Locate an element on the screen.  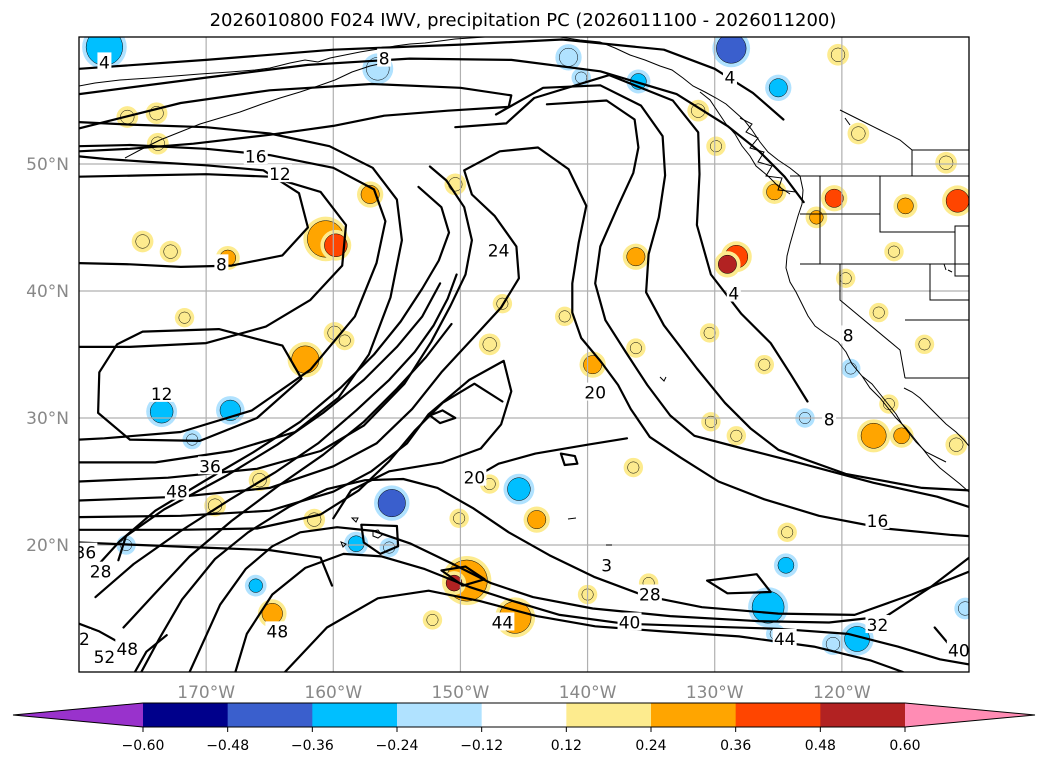
contour-label: 40 is located at coordinates (959, 651).